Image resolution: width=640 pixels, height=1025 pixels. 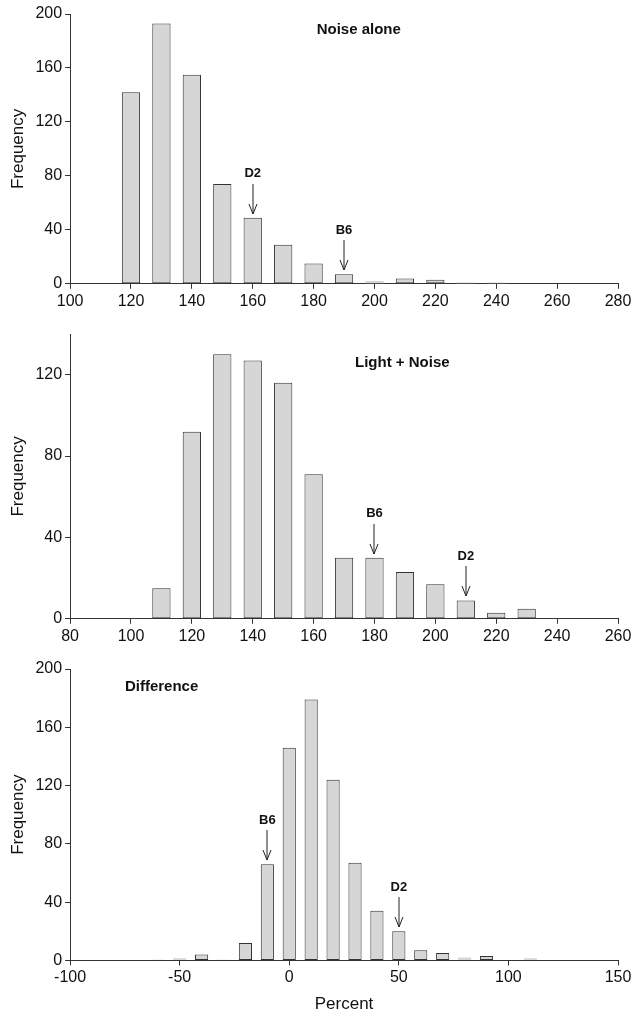 What do you see at coordinates (402, 361) in the screenshot?
I see `text: Light + Noise` at bounding box center [402, 361].